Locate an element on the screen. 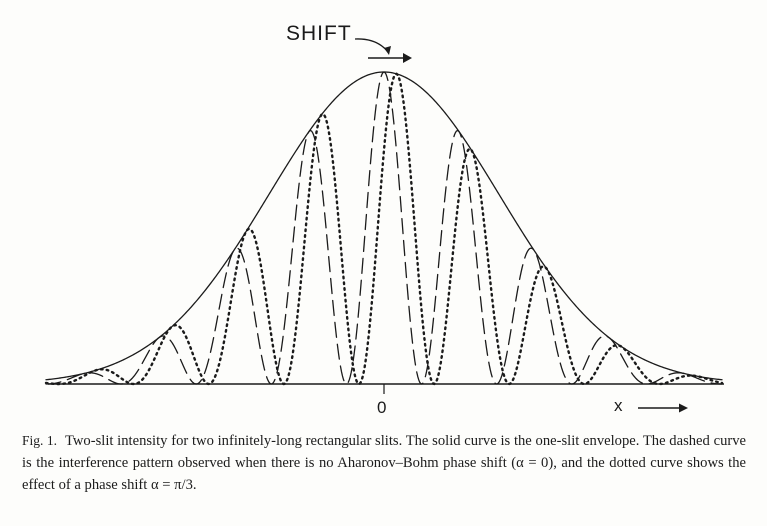 The width and height of the screenshot is (767, 526). figure-number: Fig. 1. is located at coordinates (39, 440).